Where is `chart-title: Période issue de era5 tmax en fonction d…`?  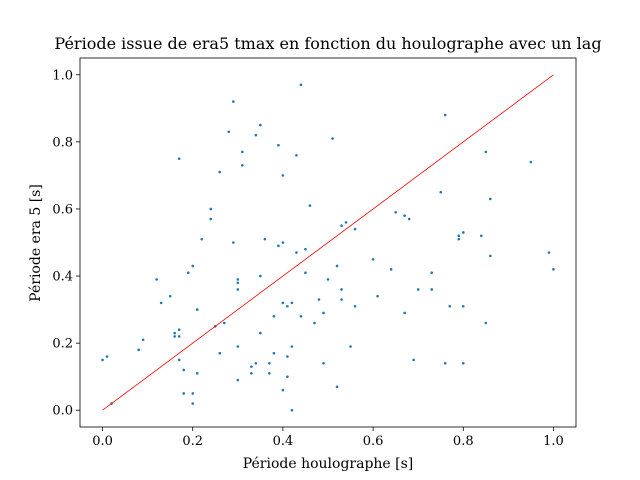
chart-title: Période issue de era5 tmax en fonction d… is located at coordinates (327, 43).